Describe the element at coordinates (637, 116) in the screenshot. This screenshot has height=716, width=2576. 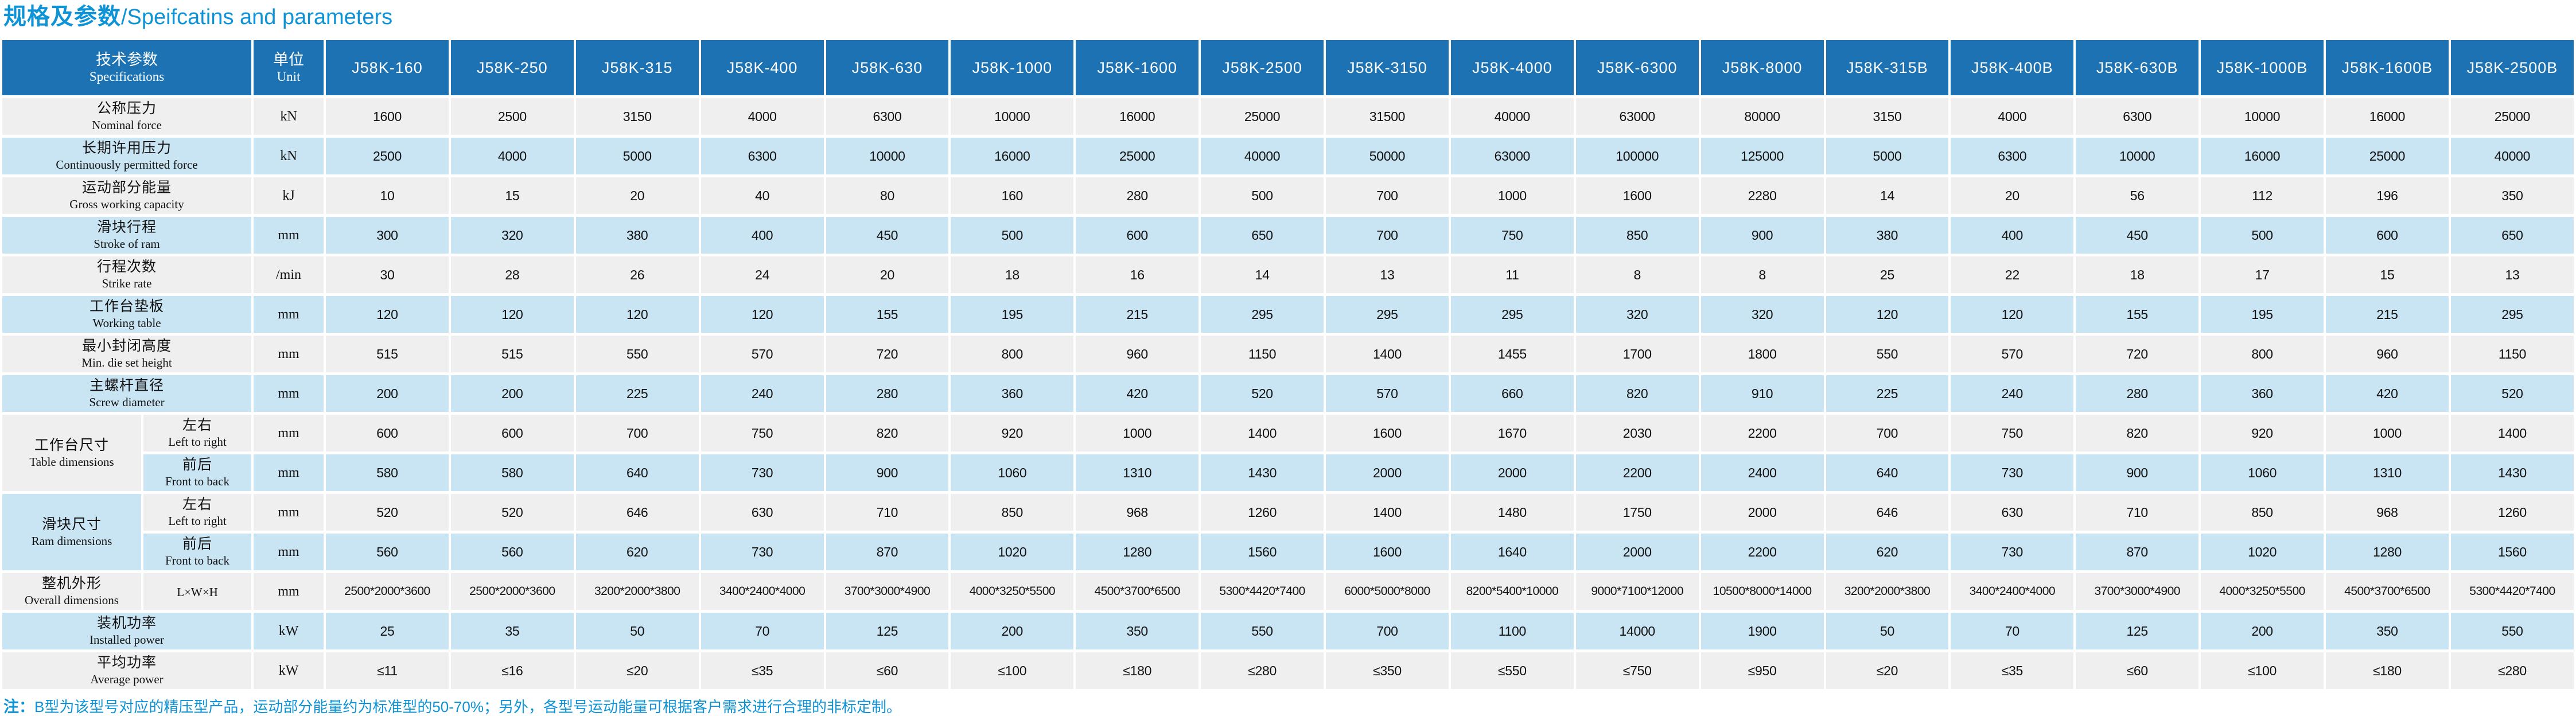
I see `value-cell: 3150` at that location.